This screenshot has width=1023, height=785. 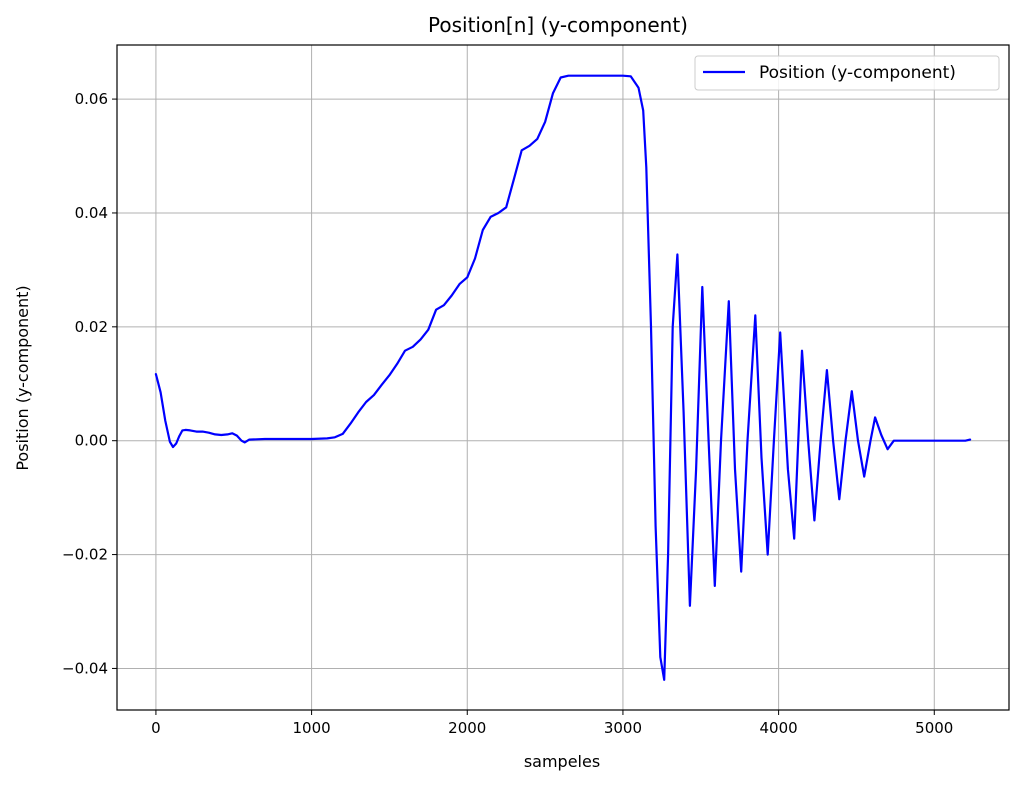 What do you see at coordinates (91, 441) in the screenshot?
I see `y-tick-label: 0.00` at bounding box center [91, 441].